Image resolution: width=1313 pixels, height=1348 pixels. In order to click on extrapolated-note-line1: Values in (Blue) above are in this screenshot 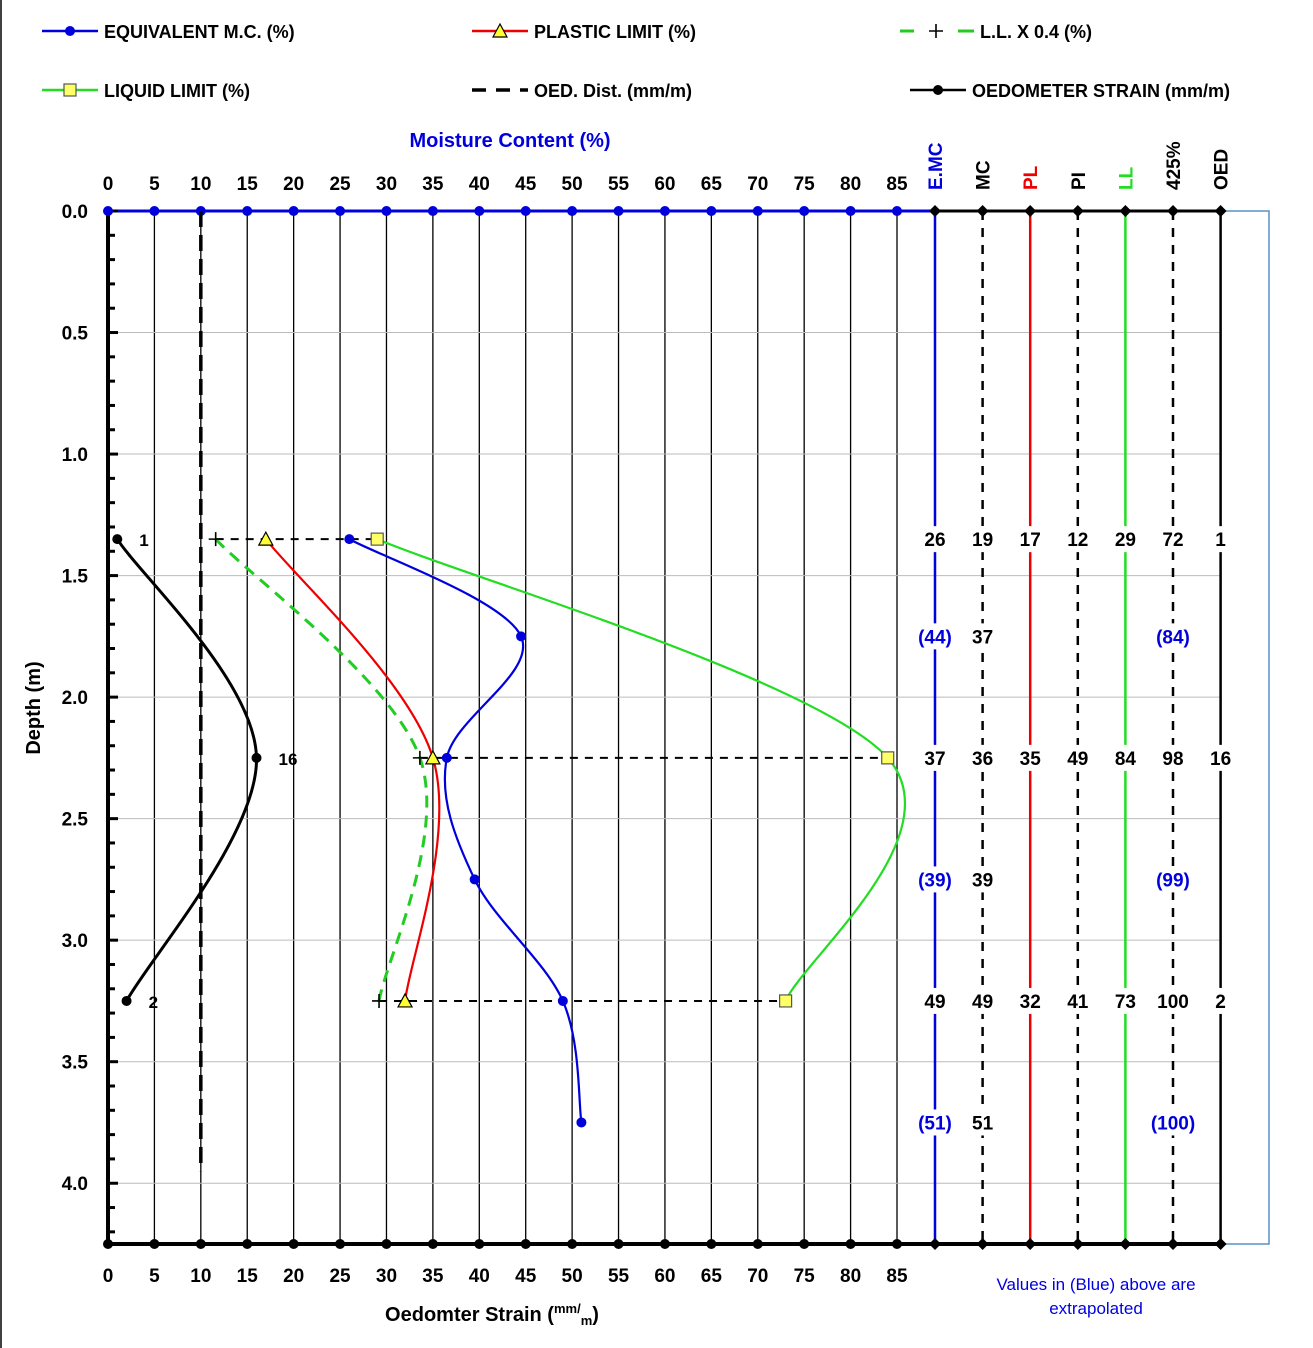, I will do `click(1095, 1284)`.